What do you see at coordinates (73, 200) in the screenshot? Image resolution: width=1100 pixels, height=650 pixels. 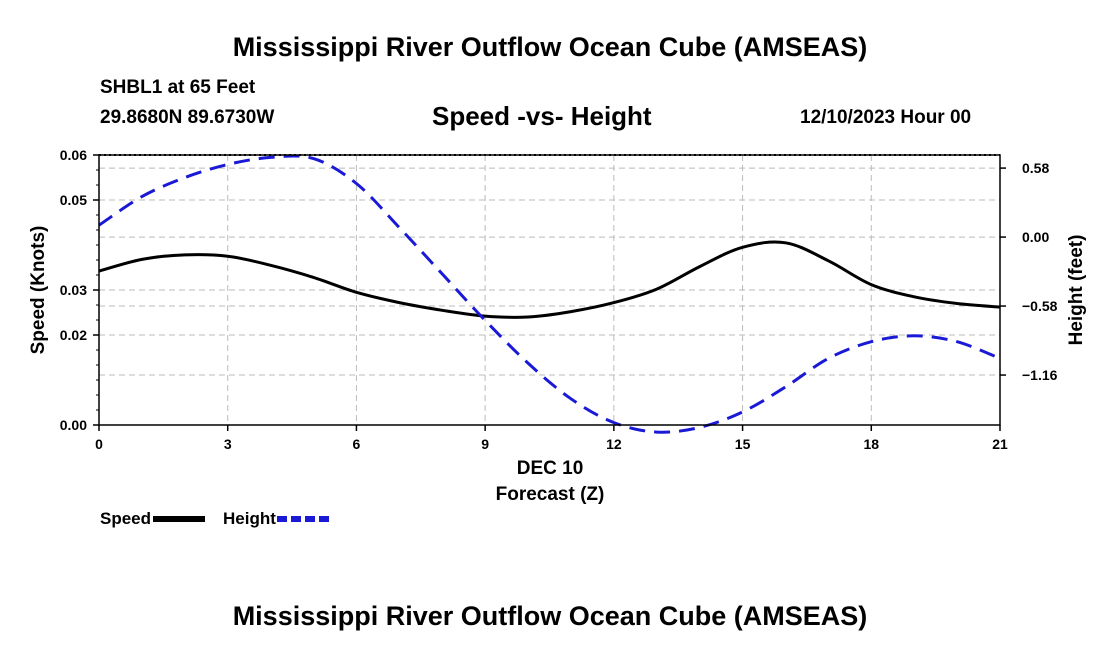 I see `y-tick-label: 0.05` at bounding box center [73, 200].